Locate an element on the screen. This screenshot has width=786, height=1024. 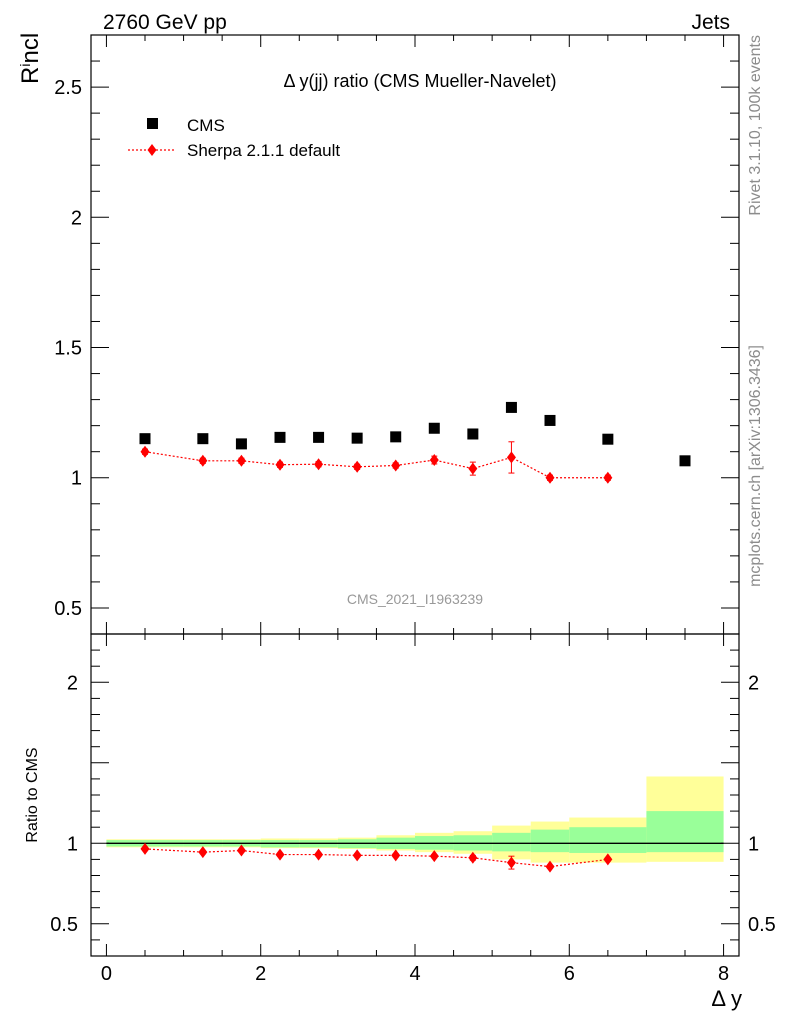
mcplots-label: mcplots.cern.ch [arXiv:1306.3436] is located at coordinates (755, 466).